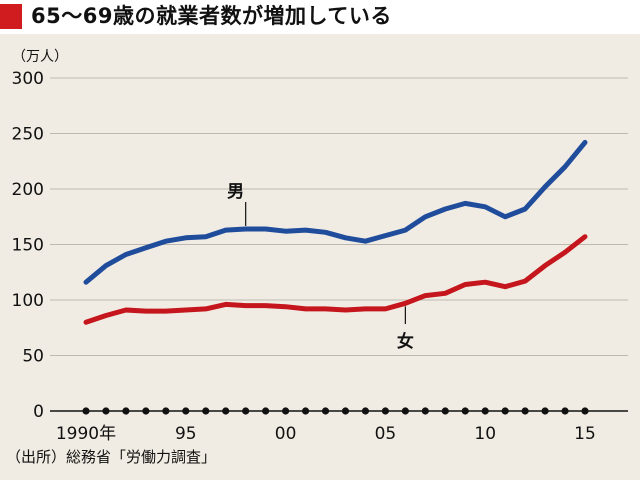  I want to click on x-tick-label: 05, so click(386, 434).